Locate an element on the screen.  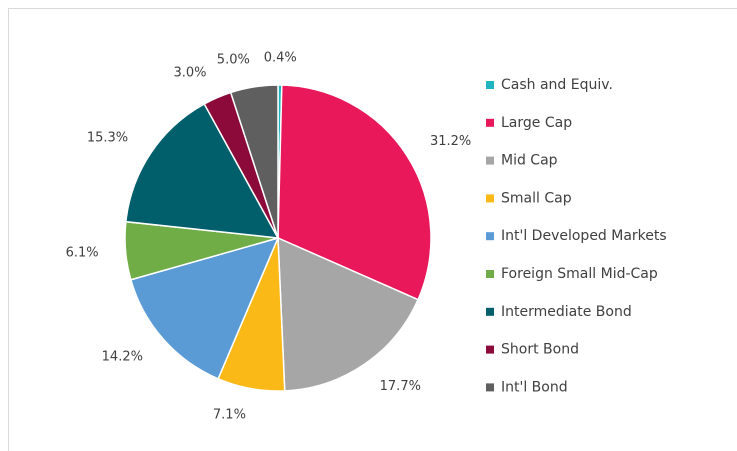
data-label: 17.7% is located at coordinates (400, 386).